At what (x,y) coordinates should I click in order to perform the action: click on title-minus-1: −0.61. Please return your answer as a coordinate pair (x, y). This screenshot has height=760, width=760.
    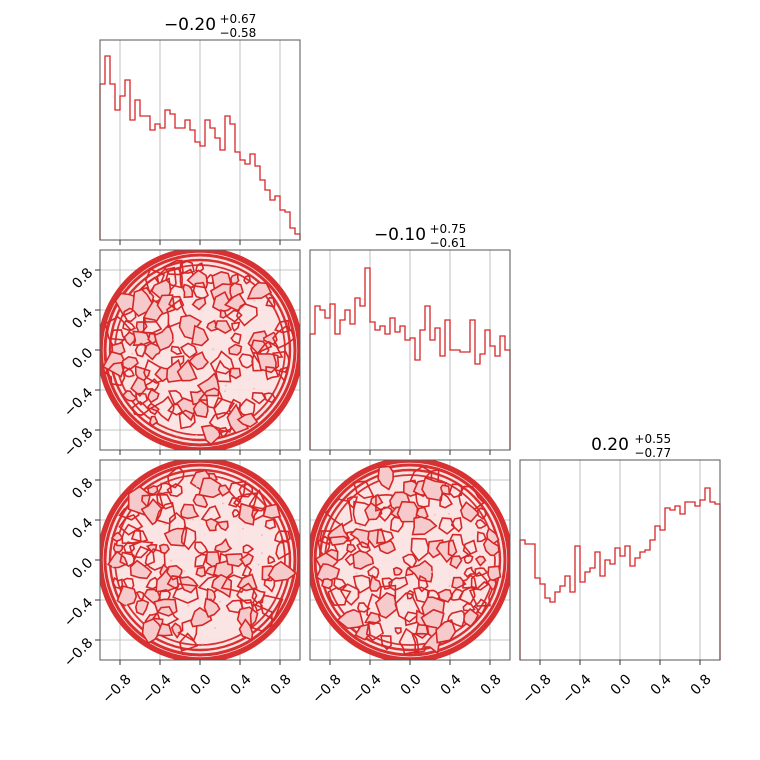
    Looking at the image, I should click on (448, 243).